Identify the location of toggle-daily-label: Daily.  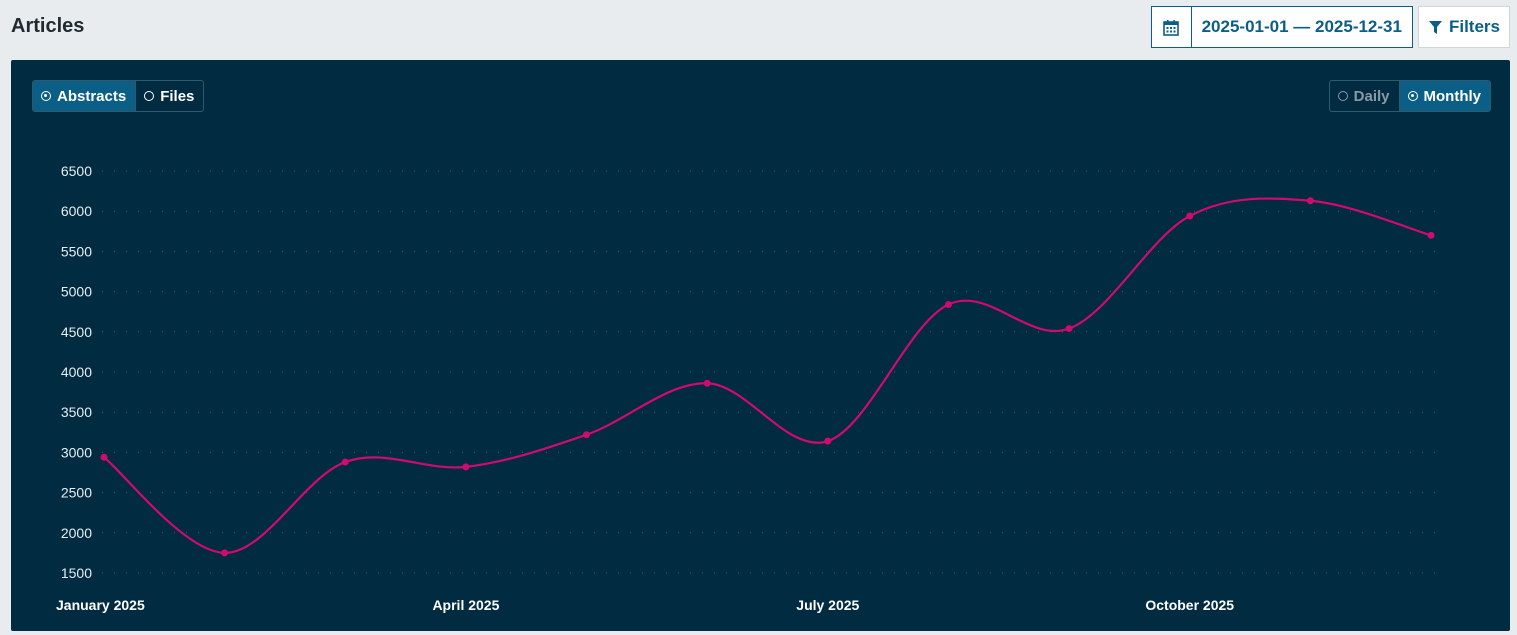
(1371, 96).